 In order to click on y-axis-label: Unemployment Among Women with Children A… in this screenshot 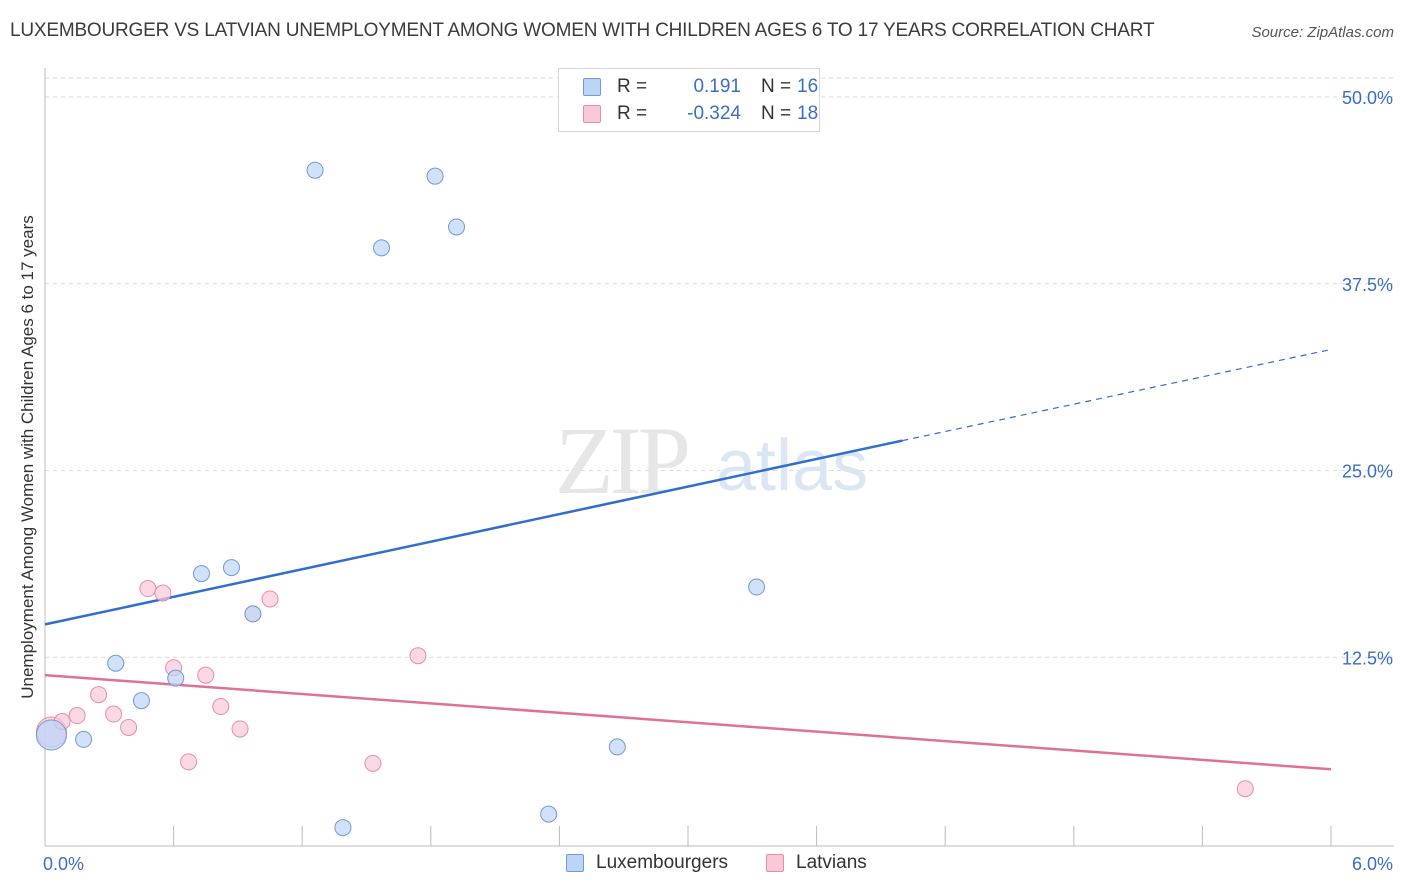, I will do `click(27, 457)`.